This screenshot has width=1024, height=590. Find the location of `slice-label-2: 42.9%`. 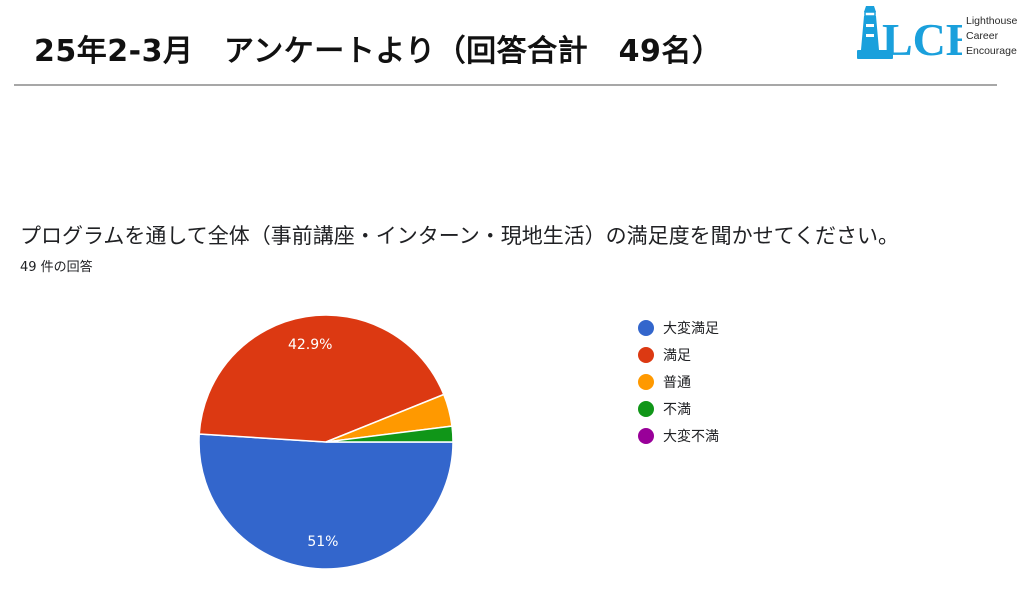

slice-label-2: 42.9% is located at coordinates (310, 345).